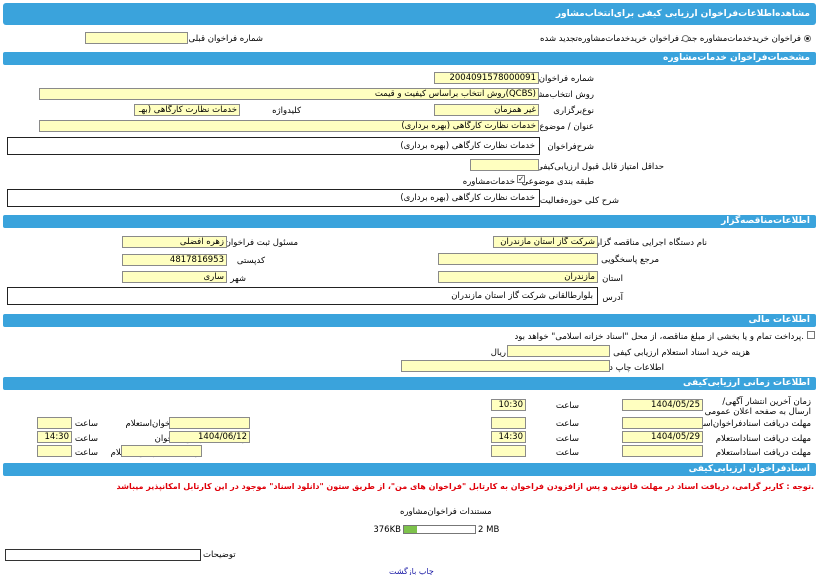 The height and width of the screenshot is (575, 819). I want to click on ref-label: مرجع پاسخگویی, so click(630, 260).